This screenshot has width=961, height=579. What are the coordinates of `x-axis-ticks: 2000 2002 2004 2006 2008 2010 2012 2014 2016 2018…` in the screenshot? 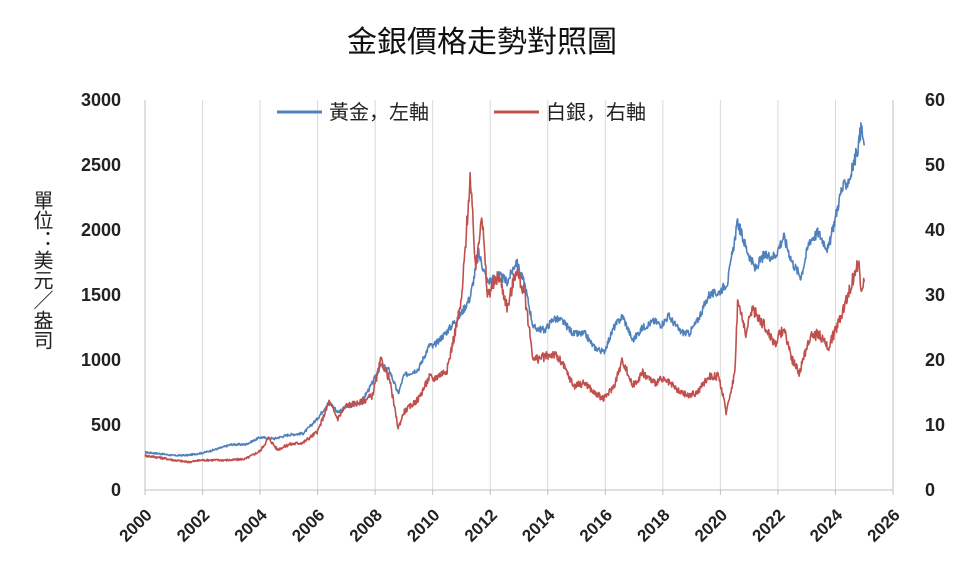 It's located at (510, 525).